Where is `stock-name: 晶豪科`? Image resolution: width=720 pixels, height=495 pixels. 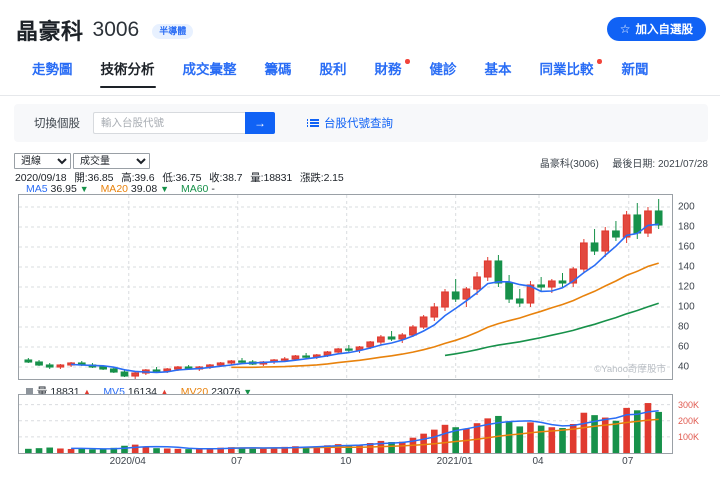 stock-name: 晶豪科 is located at coordinates (50, 31).